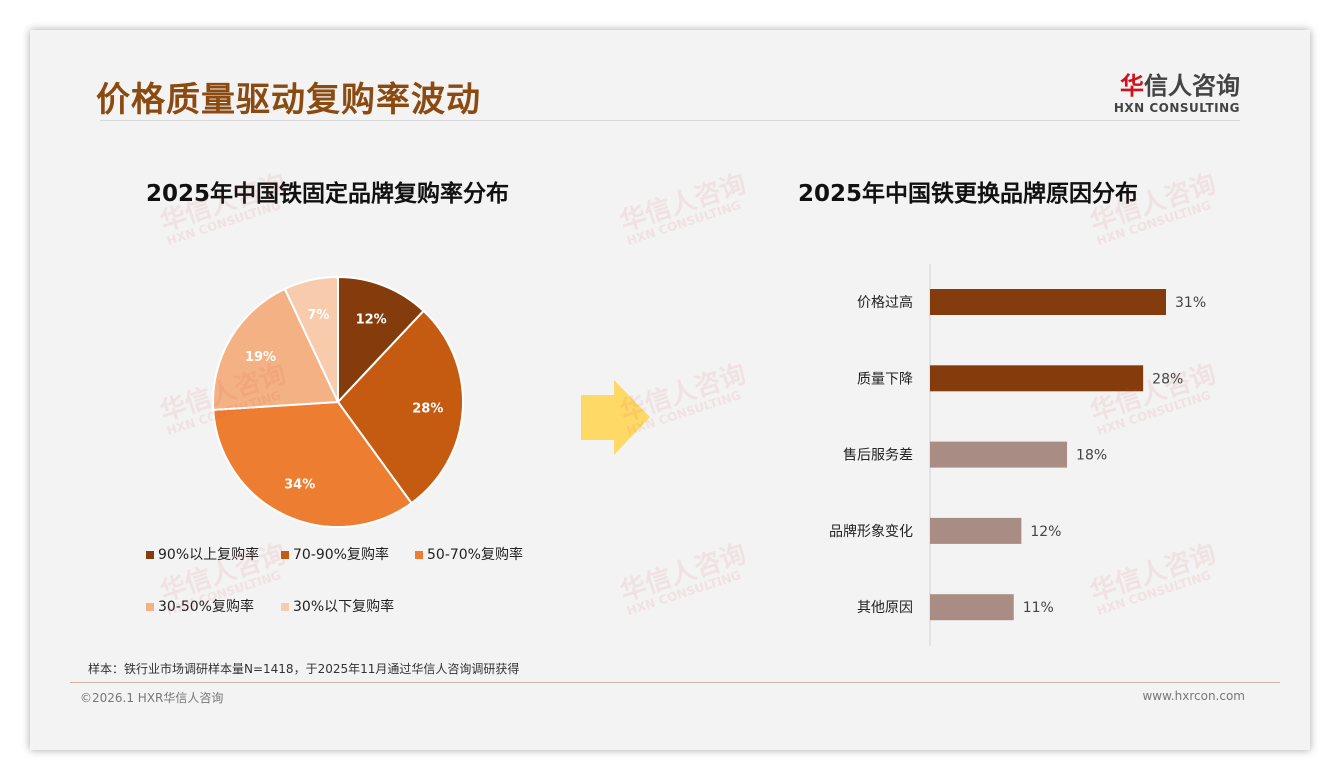 The image size is (1340, 780). I want to click on pie-chart-title: 2025年中国铁固定品牌复购率分布, so click(328, 194).